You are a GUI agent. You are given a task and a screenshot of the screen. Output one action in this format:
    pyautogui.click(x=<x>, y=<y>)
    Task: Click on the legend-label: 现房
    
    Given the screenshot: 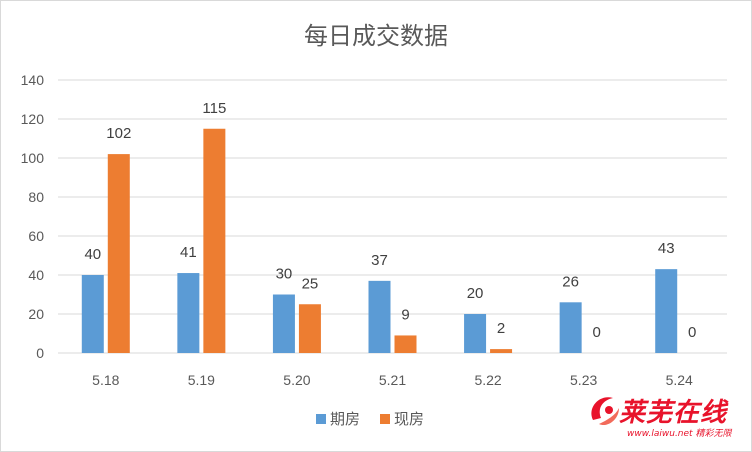 What is the action you would take?
    pyautogui.click(x=409, y=419)
    